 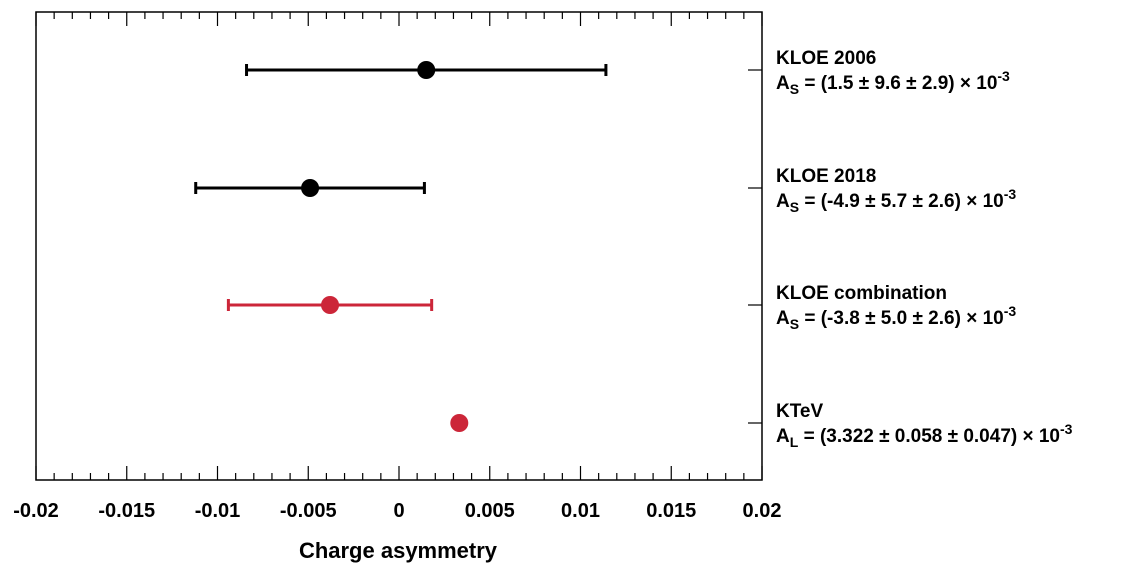 What do you see at coordinates (398, 550) in the screenshot?
I see `x-axis-title: Charge asymmetry` at bounding box center [398, 550].